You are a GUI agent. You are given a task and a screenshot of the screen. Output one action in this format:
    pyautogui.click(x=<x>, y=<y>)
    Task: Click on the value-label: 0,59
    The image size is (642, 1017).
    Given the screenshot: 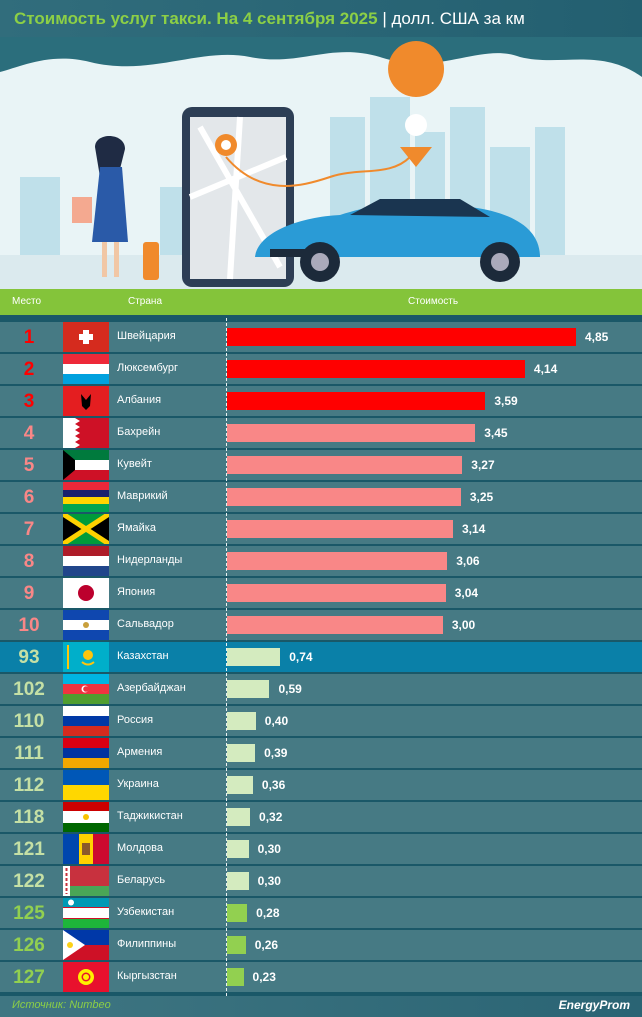 What is the action you would take?
    pyautogui.click(x=290, y=689)
    